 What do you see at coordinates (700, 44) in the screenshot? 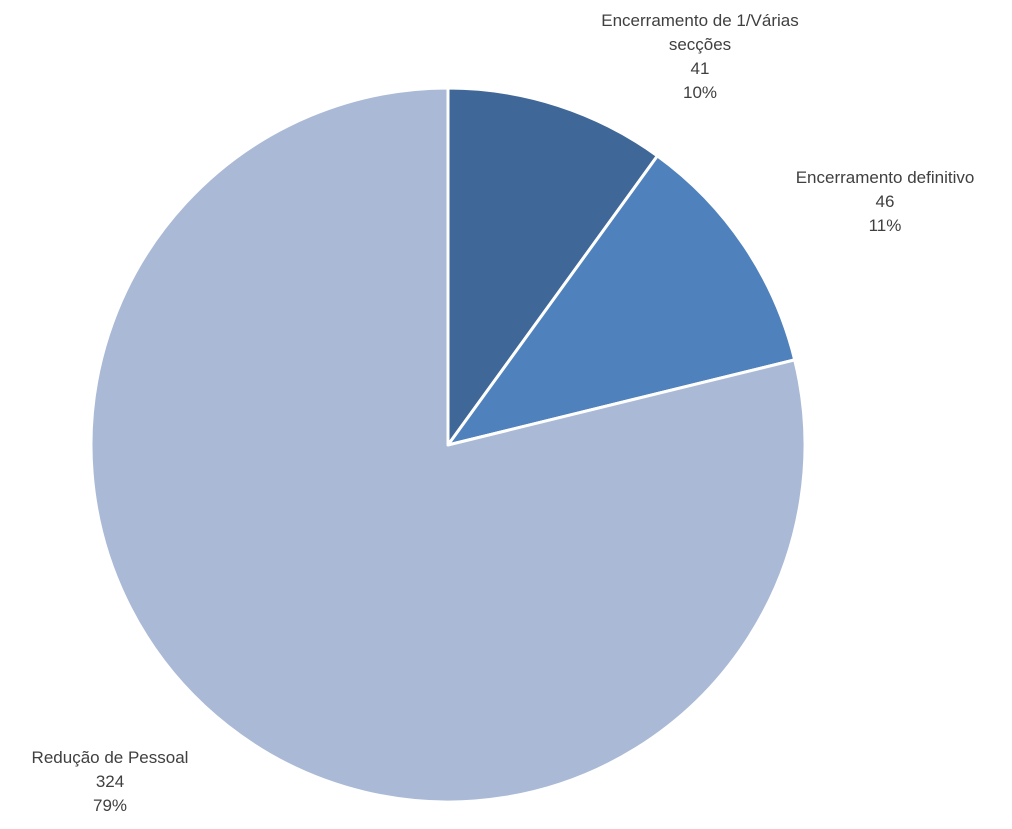
I see `slice-label-0-line-1: secções` at bounding box center [700, 44].